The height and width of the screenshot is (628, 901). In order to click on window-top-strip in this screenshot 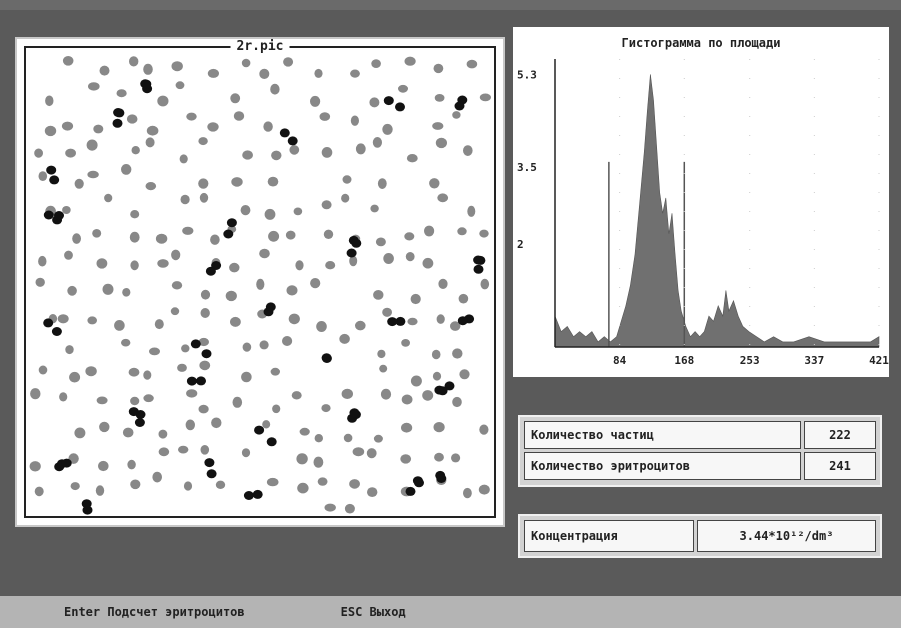, I will do `click(450, 5)`.